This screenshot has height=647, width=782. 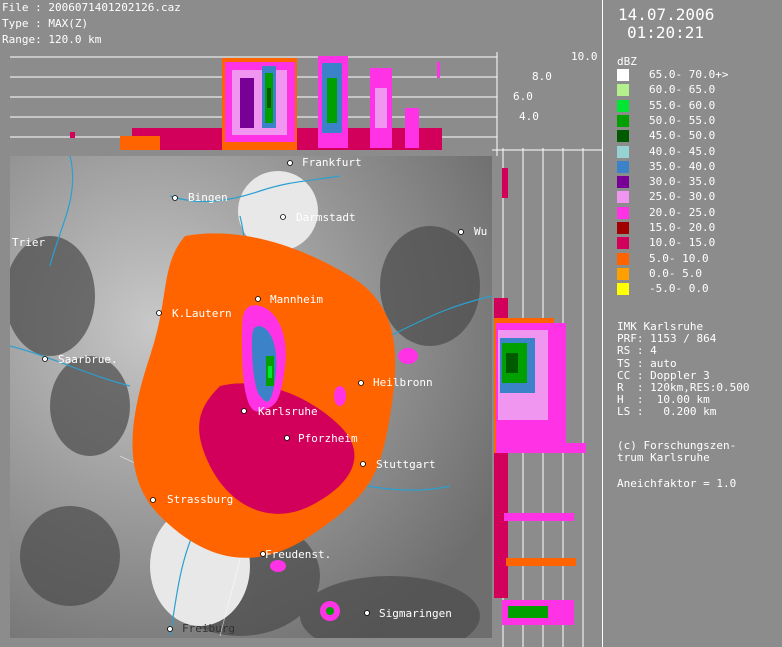 I want to click on height-axis-8: 8.0, so click(x=542, y=76).